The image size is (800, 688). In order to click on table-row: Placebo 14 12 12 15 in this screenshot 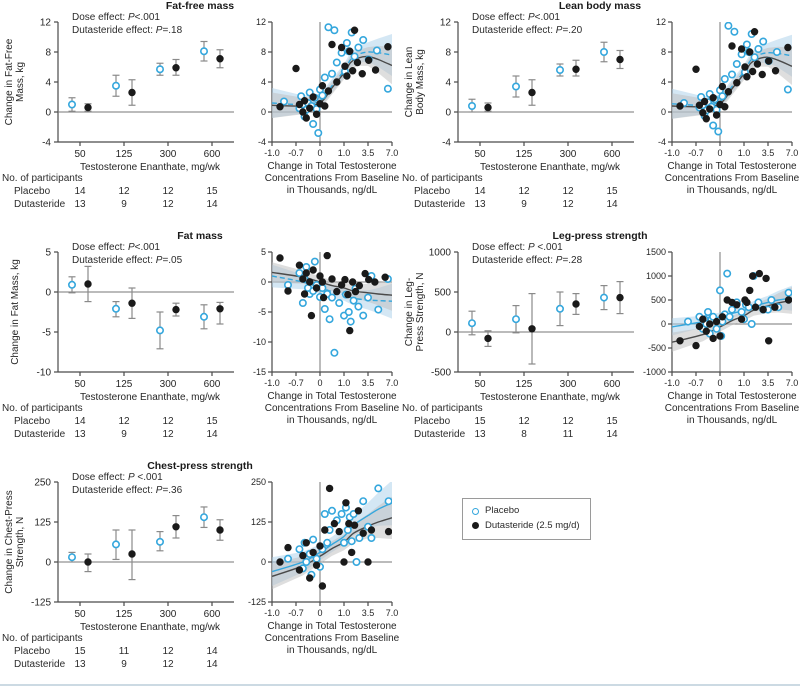, I will do `click(119, 191)`.